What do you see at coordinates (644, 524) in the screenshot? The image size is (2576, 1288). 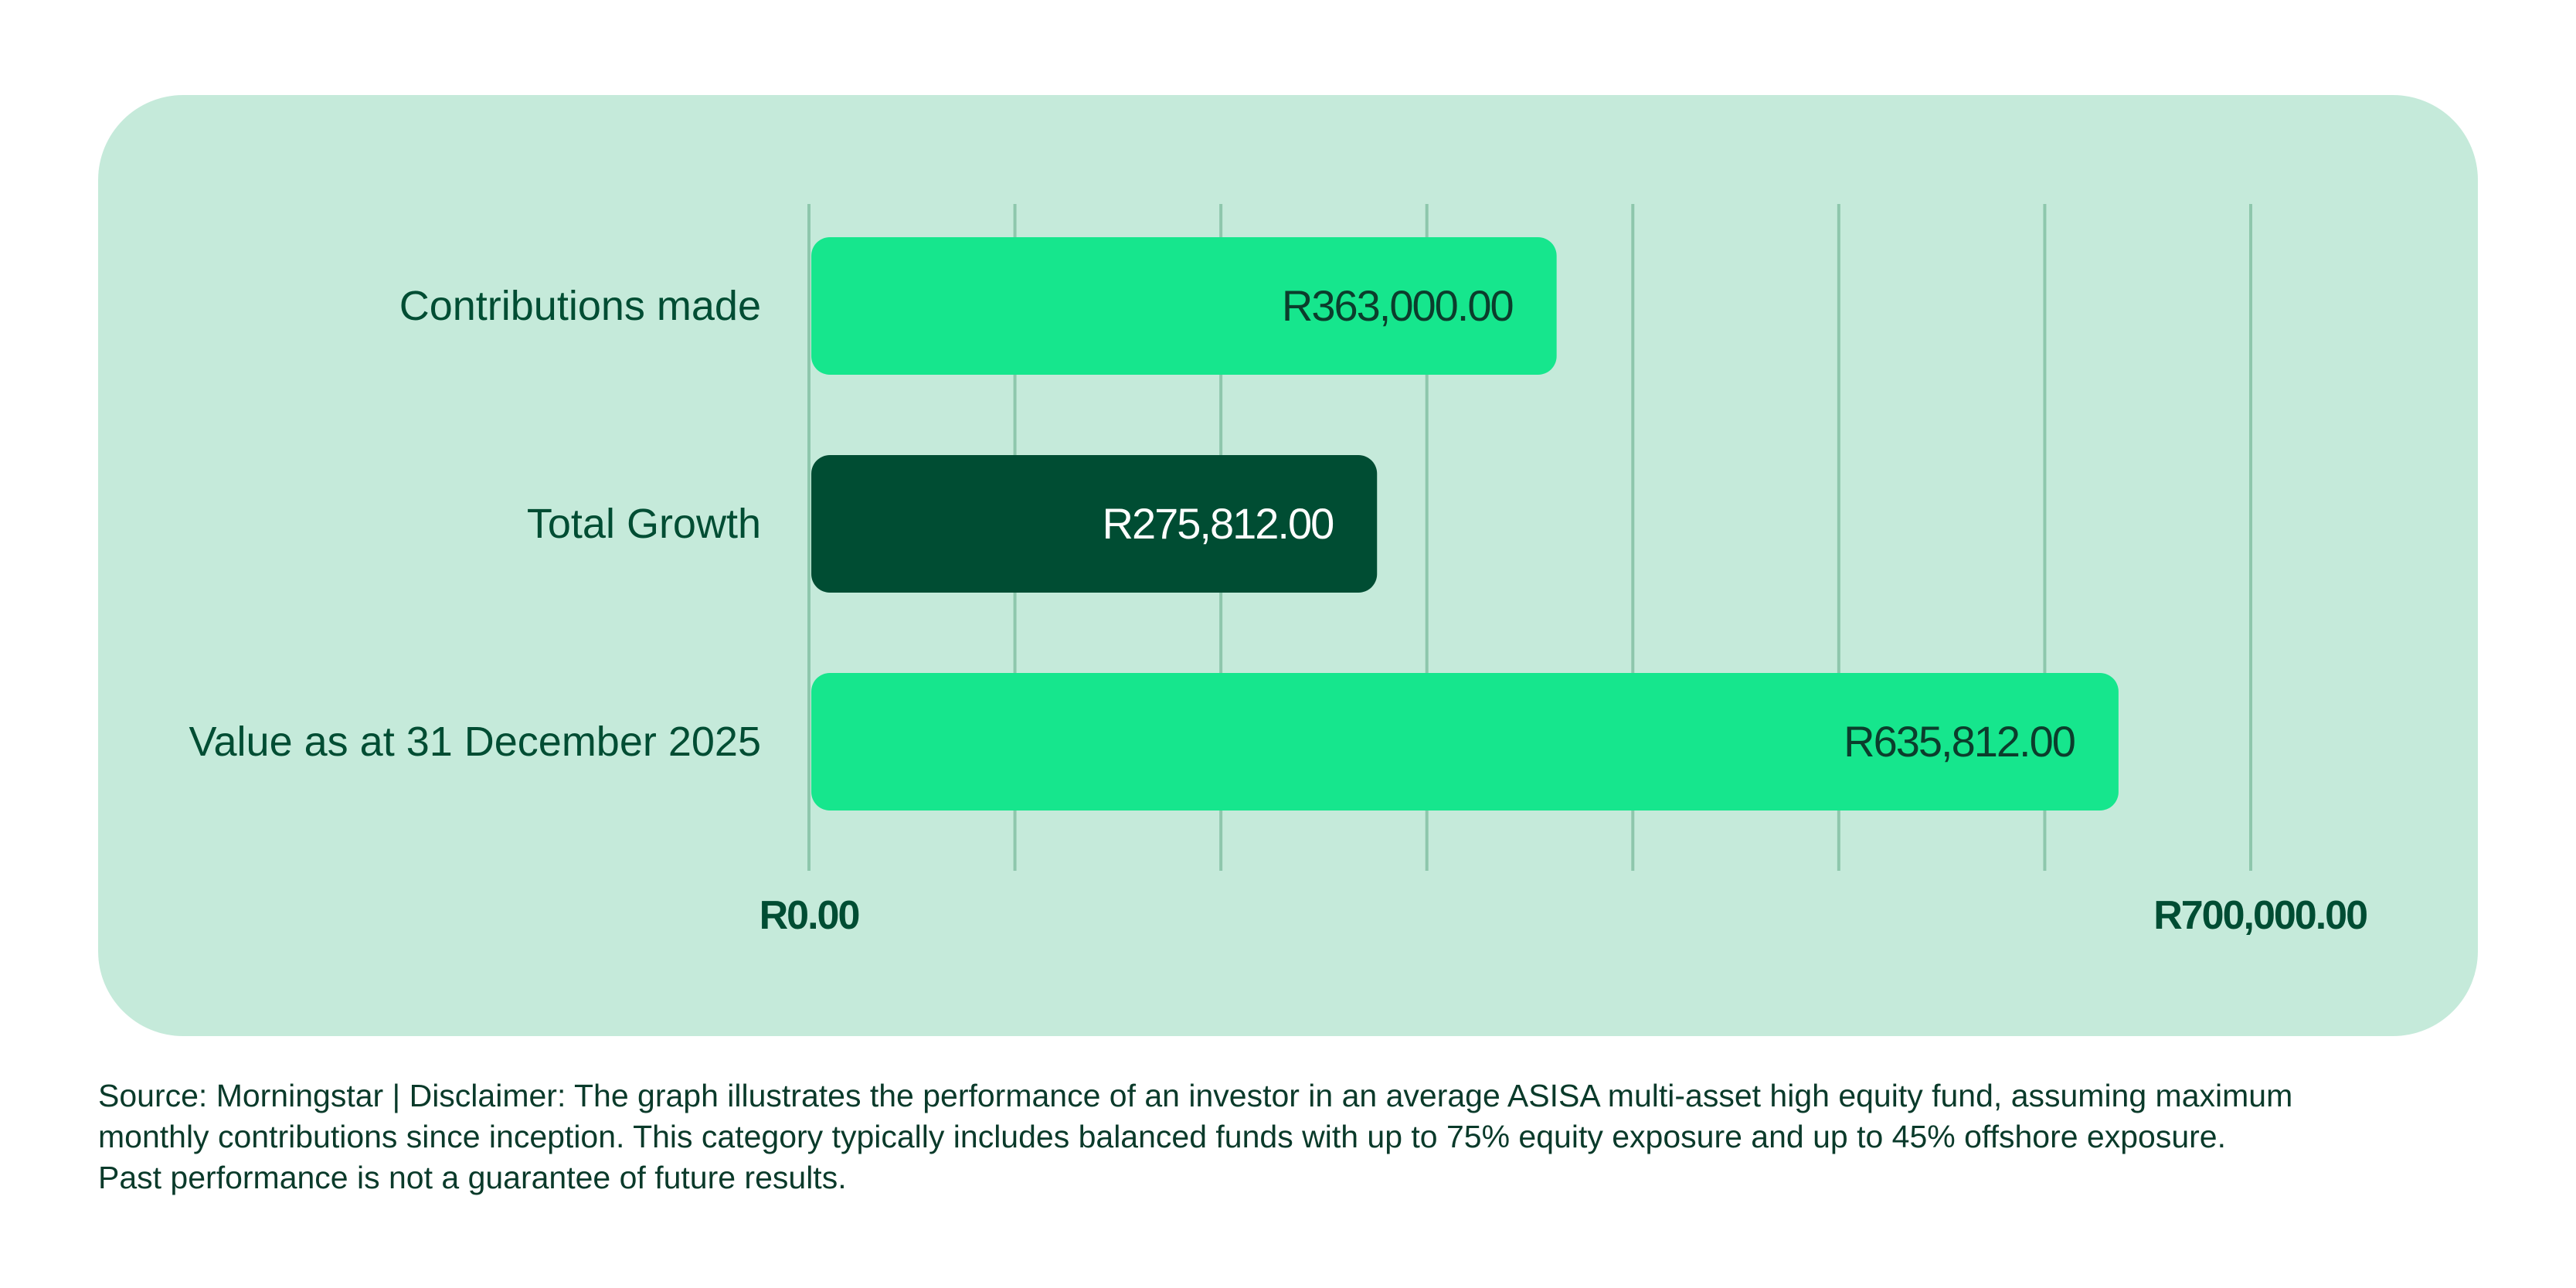 I see `category-label: Total Growth` at bounding box center [644, 524].